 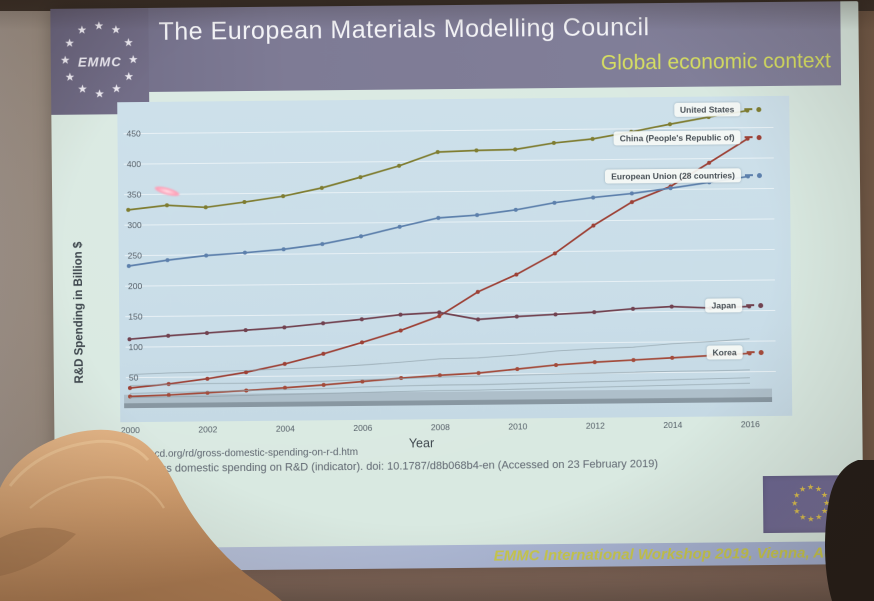 I want to click on x-tick-label: 2010, so click(x=518, y=426).